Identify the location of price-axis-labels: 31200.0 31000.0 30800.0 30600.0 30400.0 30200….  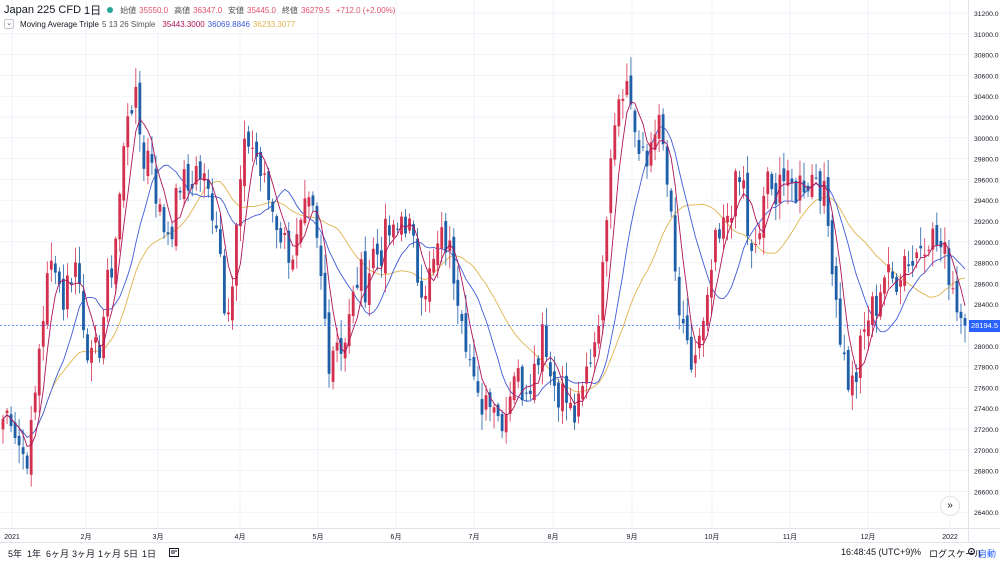
(986, 264).